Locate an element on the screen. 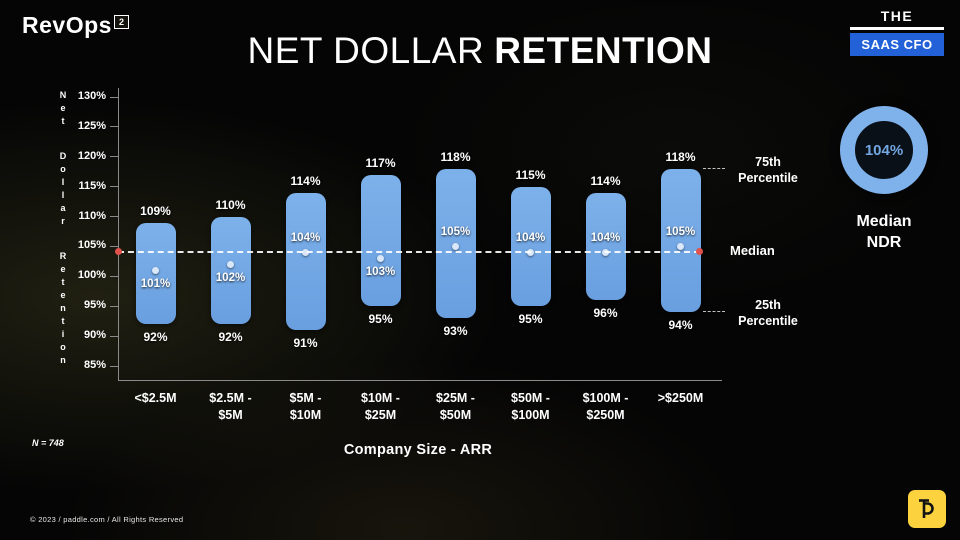 This screenshot has height=540, width=960. p25-value-label: 93% is located at coordinates (455, 331).